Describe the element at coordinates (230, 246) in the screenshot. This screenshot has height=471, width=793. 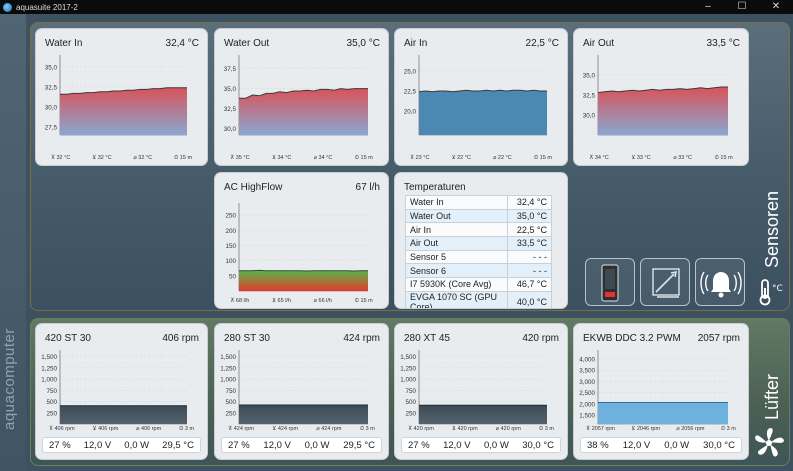
I see `y-tick-label: 150` at that location.